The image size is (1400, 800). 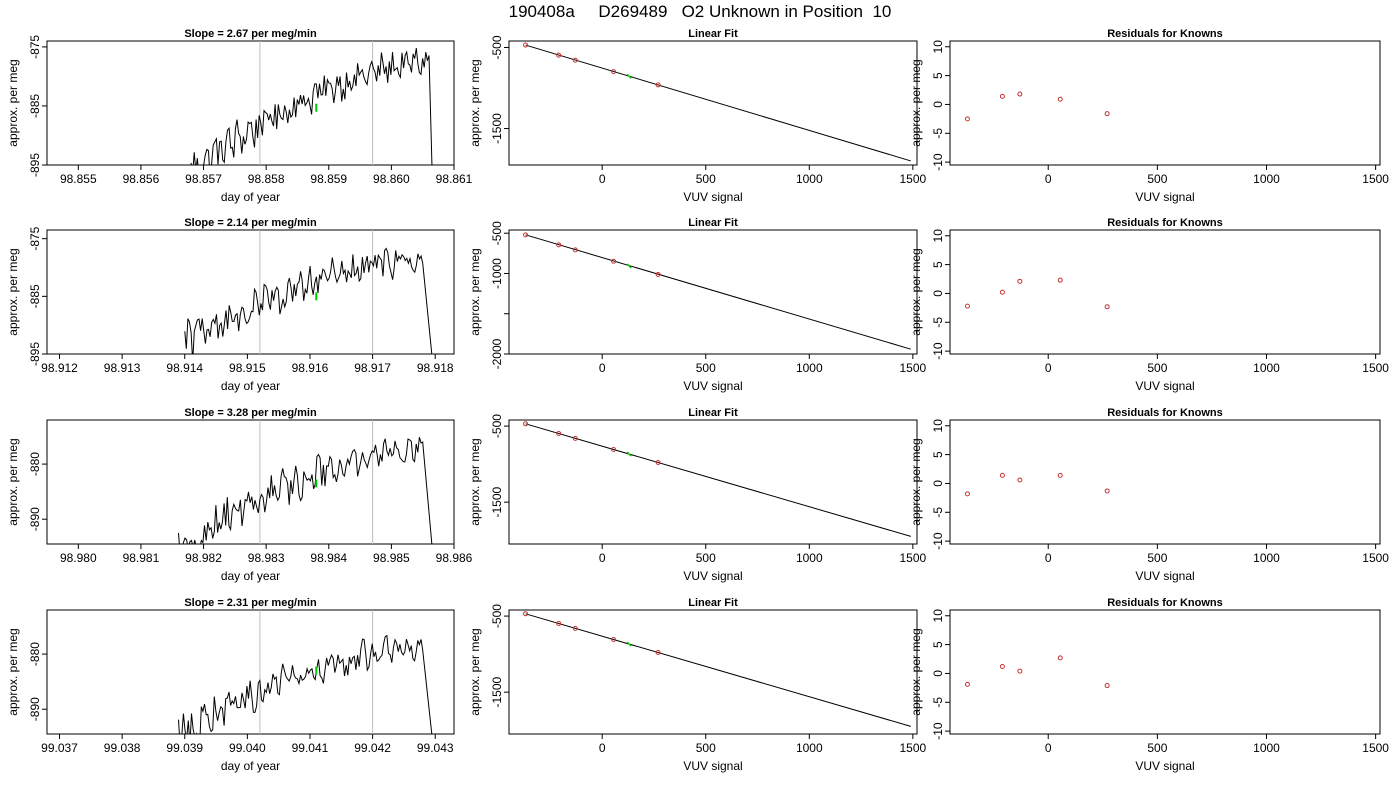 I want to click on x-axis-label: VUV signal, so click(x=712, y=576).